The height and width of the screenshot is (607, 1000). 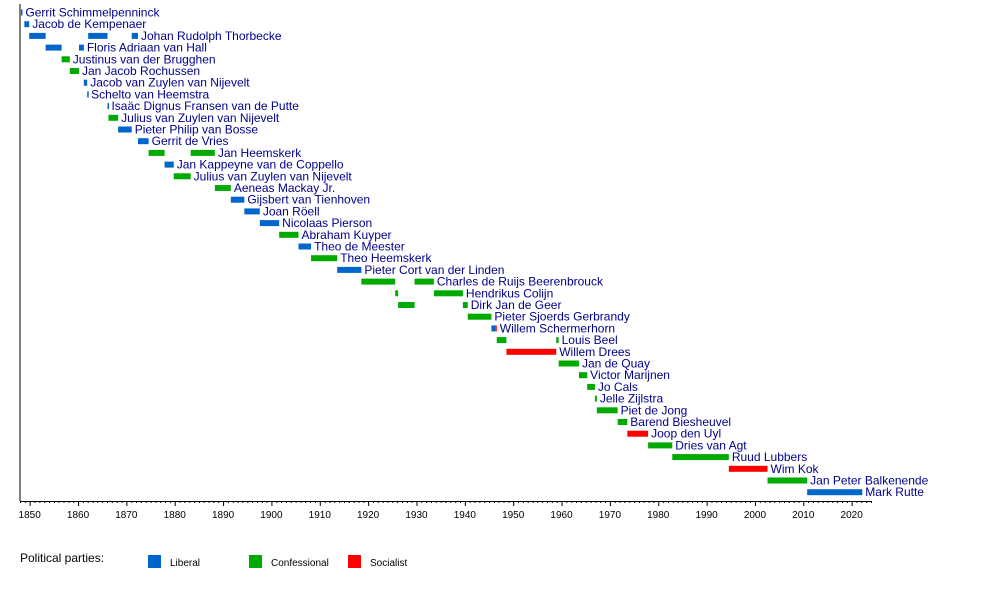 What do you see at coordinates (465, 515) in the screenshot?
I see `tick-label: 1940` at bounding box center [465, 515].